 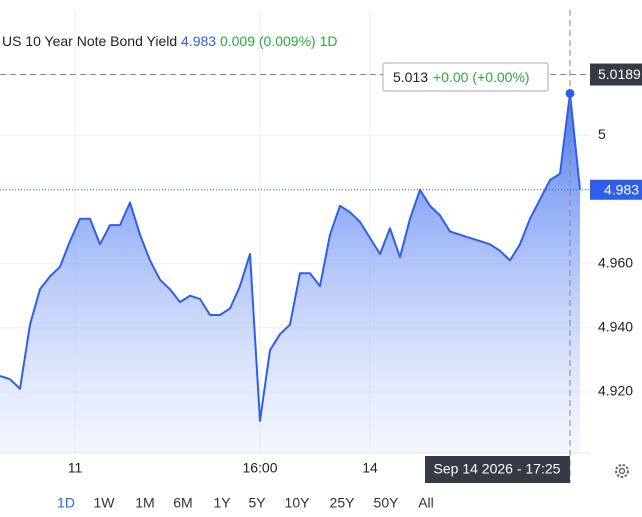 What do you see at coordinates (622, 471) in the screenshot?
I see `settings-icon` at bounding box center [622, 471].